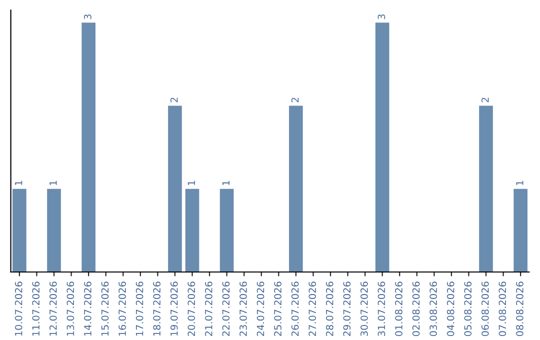  What do you see at coordinates (192, 309) in the screenshot?
I see `x-tick-label: 20.07.2026` at bounding box center [192, 309].